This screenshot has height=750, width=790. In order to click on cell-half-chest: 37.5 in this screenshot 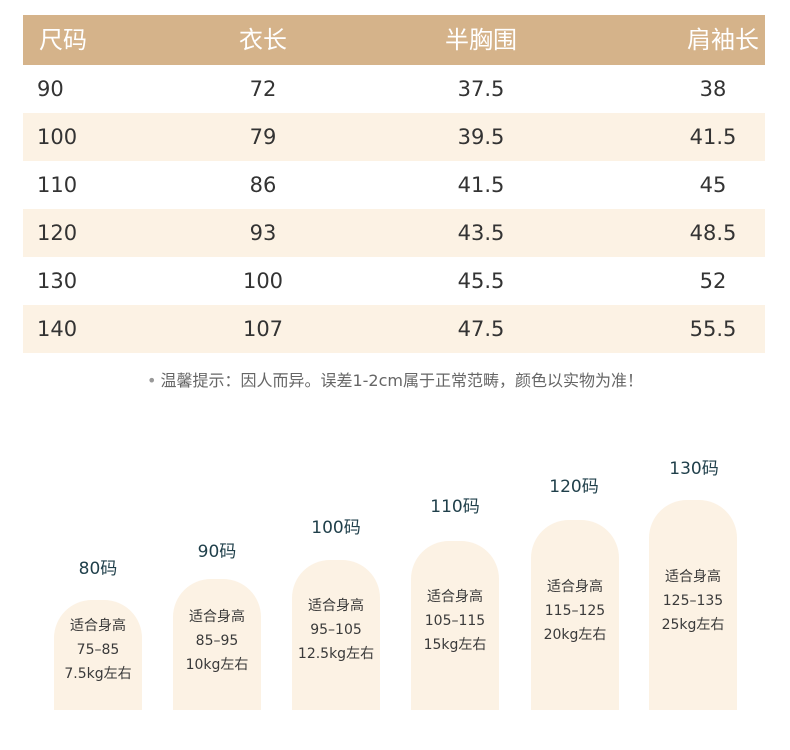, I will do `click(481, 89)`.